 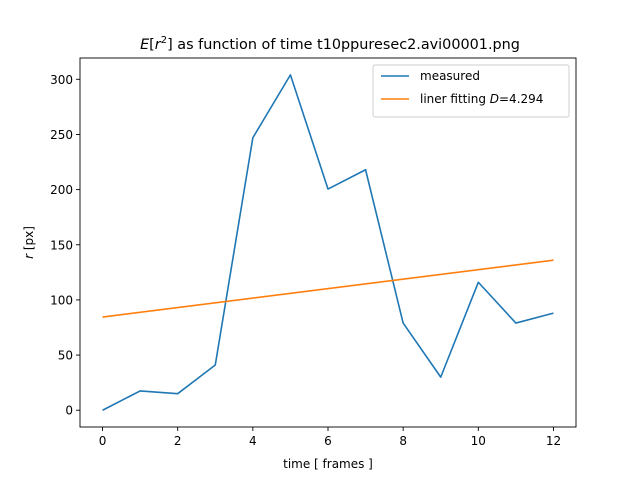 What do you see at coordinates (61, 80) in the screenshot?
I see `y-tick-label: 300` at bounding box center [61, 80].